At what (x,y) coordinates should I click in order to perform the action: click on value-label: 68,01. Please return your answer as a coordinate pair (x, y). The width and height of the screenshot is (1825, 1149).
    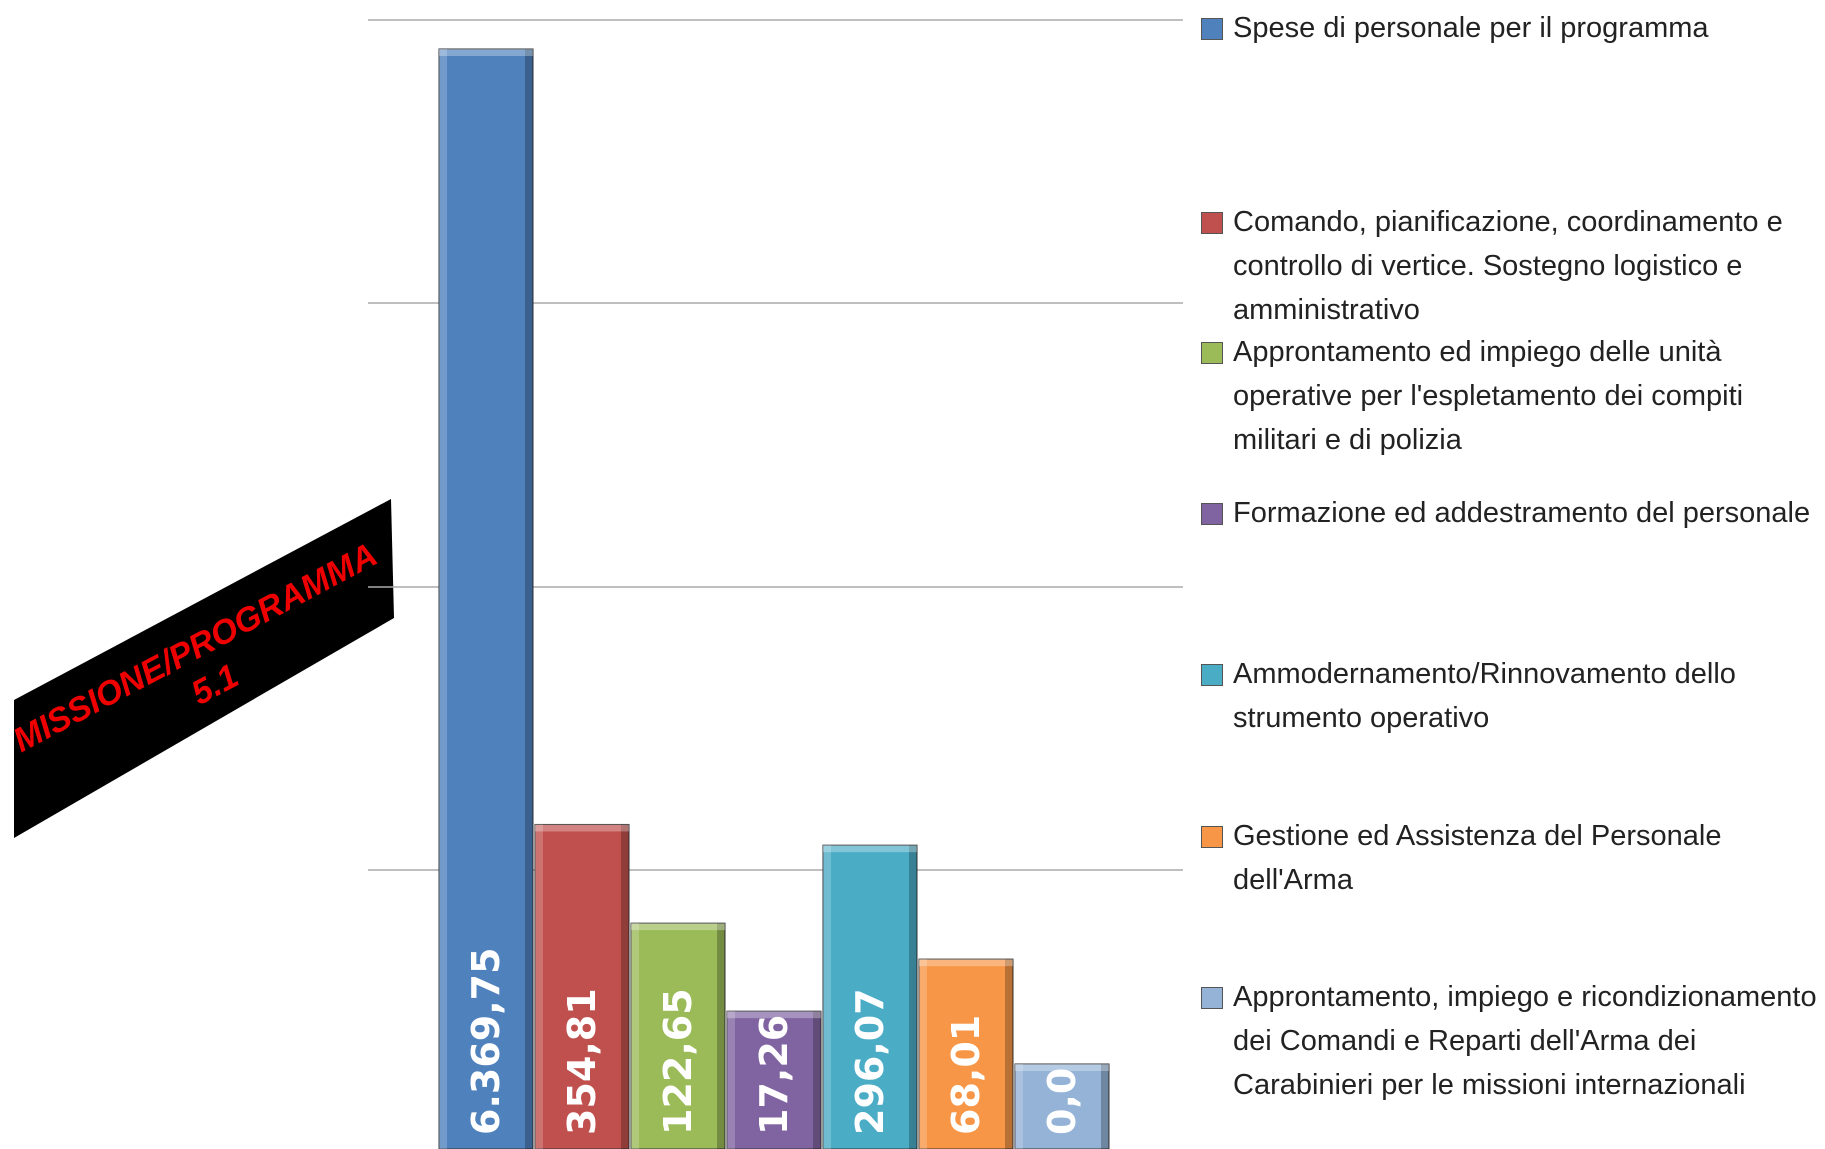
    Looking at the image, I should click on (966, 1075).